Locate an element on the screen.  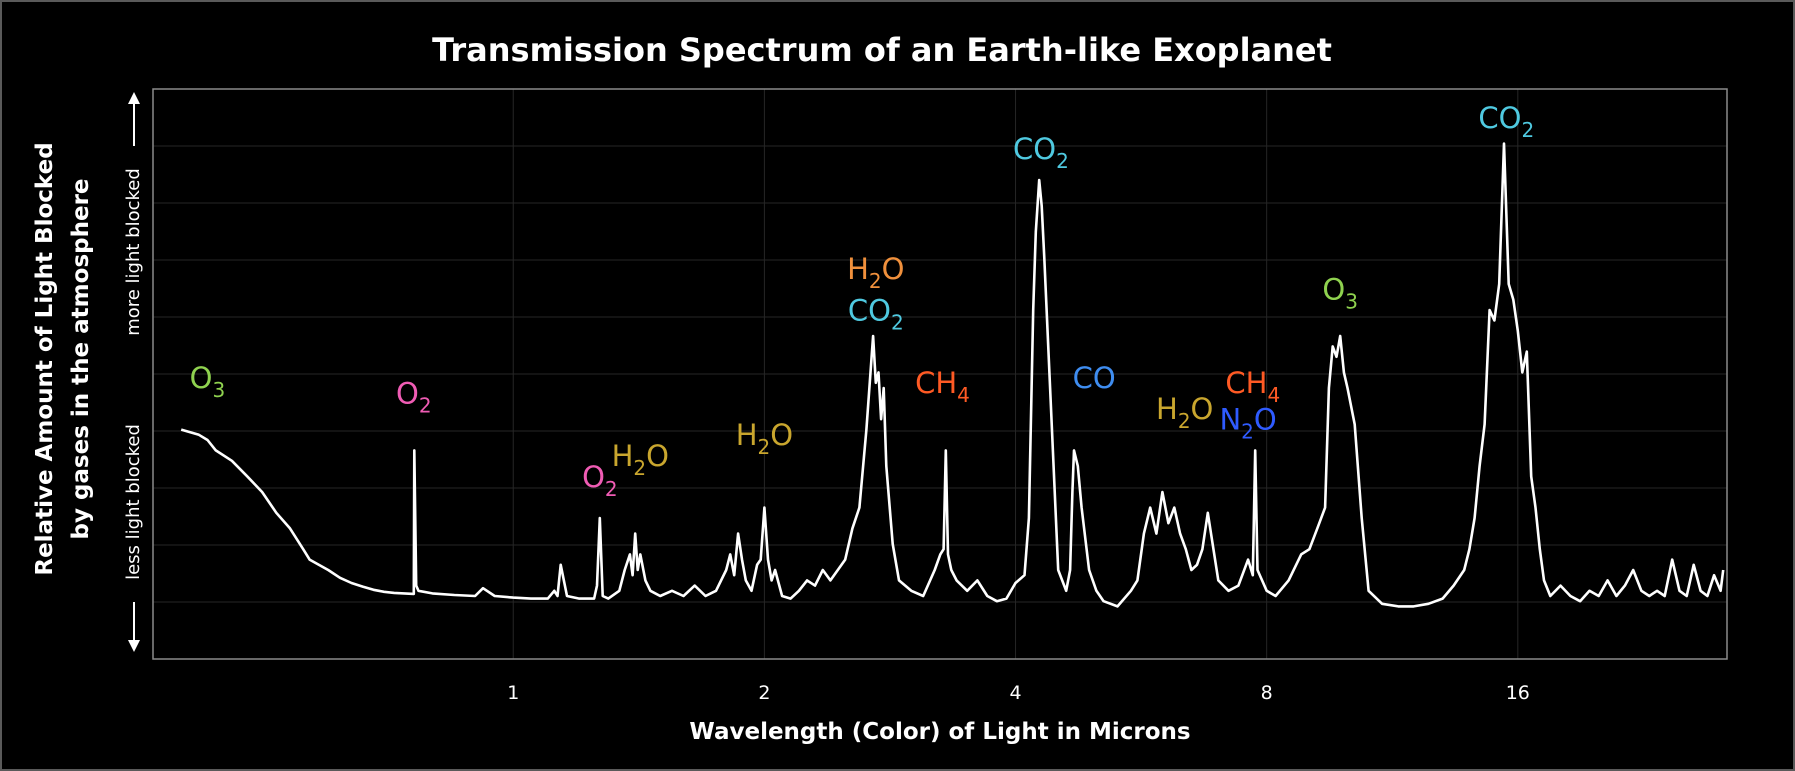
x-tick-label: 2 is located at coordinates (764, 693).